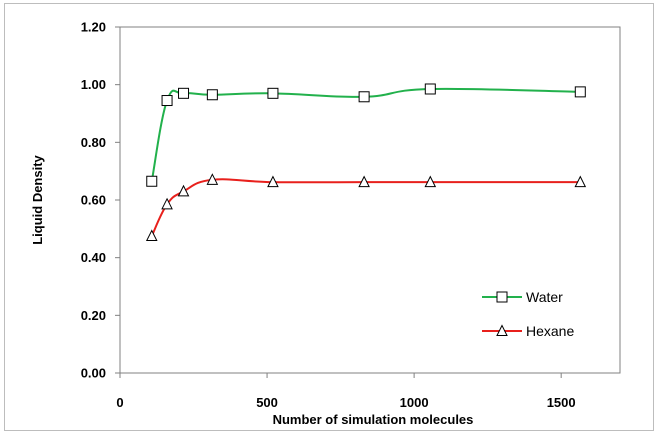 This screenshot has height=435, width=661. What do you see at coordinates (414, 402) in the screenshot?
I see `x-tick-label: 1000` at bounding box center [414, 402].